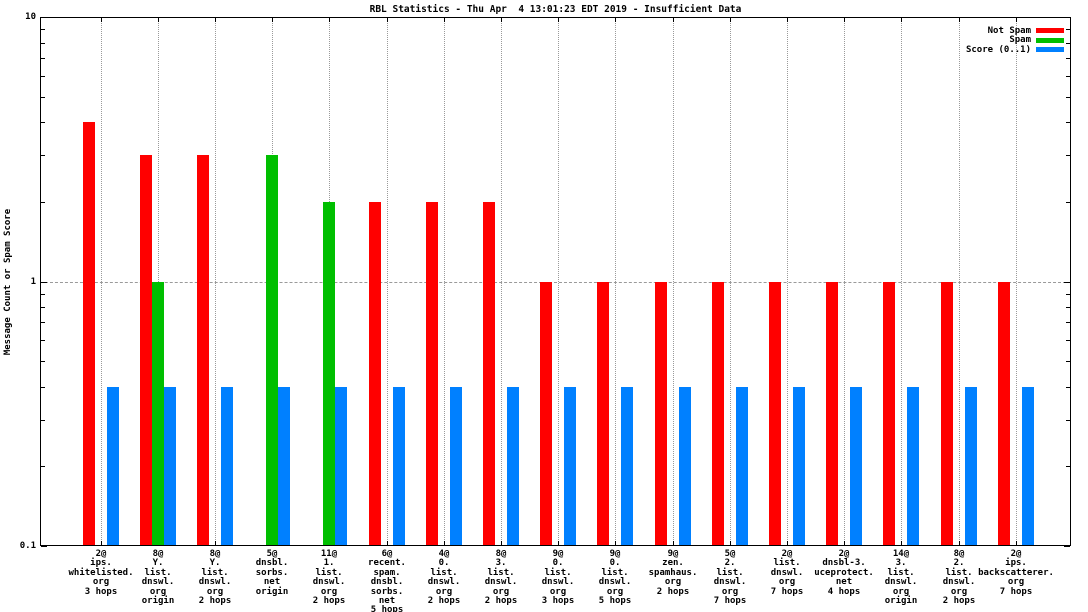 The width and height of the screenshot is (1088, 612). I want to click on legend-row: Not Spam, so click(1015, 31).